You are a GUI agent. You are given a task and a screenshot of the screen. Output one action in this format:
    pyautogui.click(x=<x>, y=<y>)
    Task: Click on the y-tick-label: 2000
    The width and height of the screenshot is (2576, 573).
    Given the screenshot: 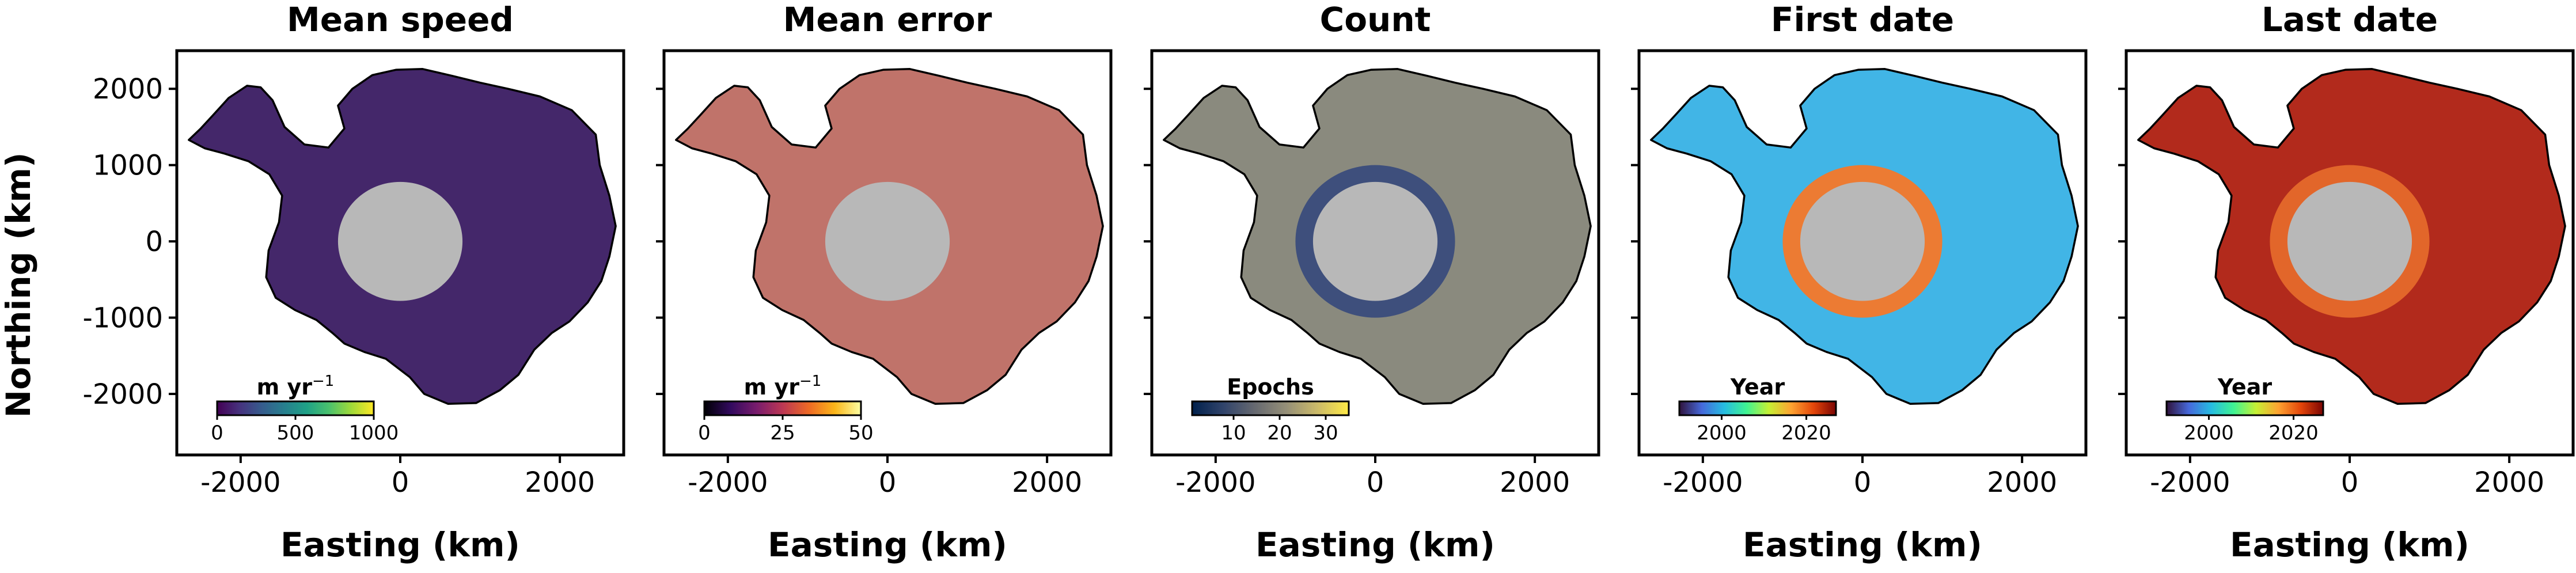 What is the action you would take?
    pyautogui.click(x=128, y=89)
    